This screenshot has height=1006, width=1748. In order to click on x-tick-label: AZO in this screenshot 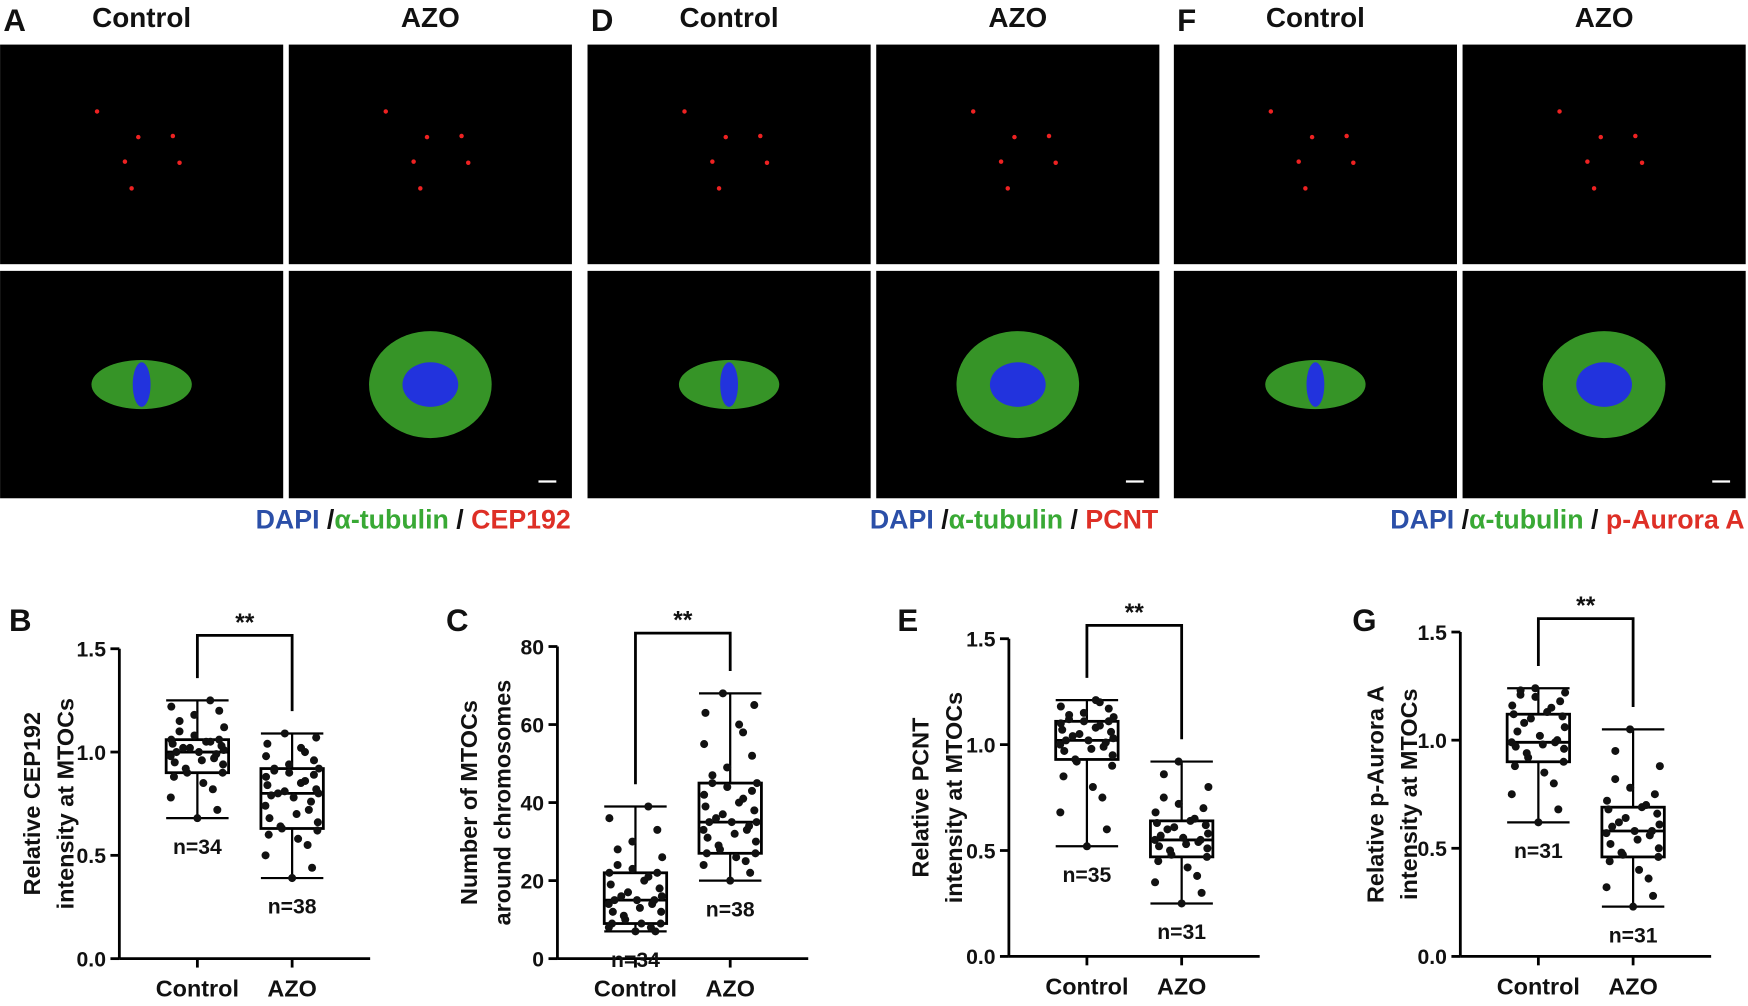, I will do `click(1632, 986)`.